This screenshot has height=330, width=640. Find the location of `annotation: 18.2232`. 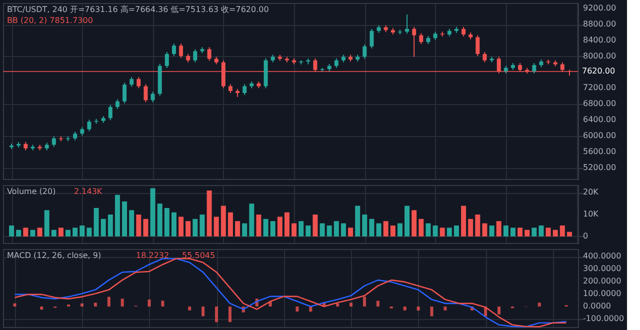

annotation: 18.2232 is located at coordinates (153, 255).